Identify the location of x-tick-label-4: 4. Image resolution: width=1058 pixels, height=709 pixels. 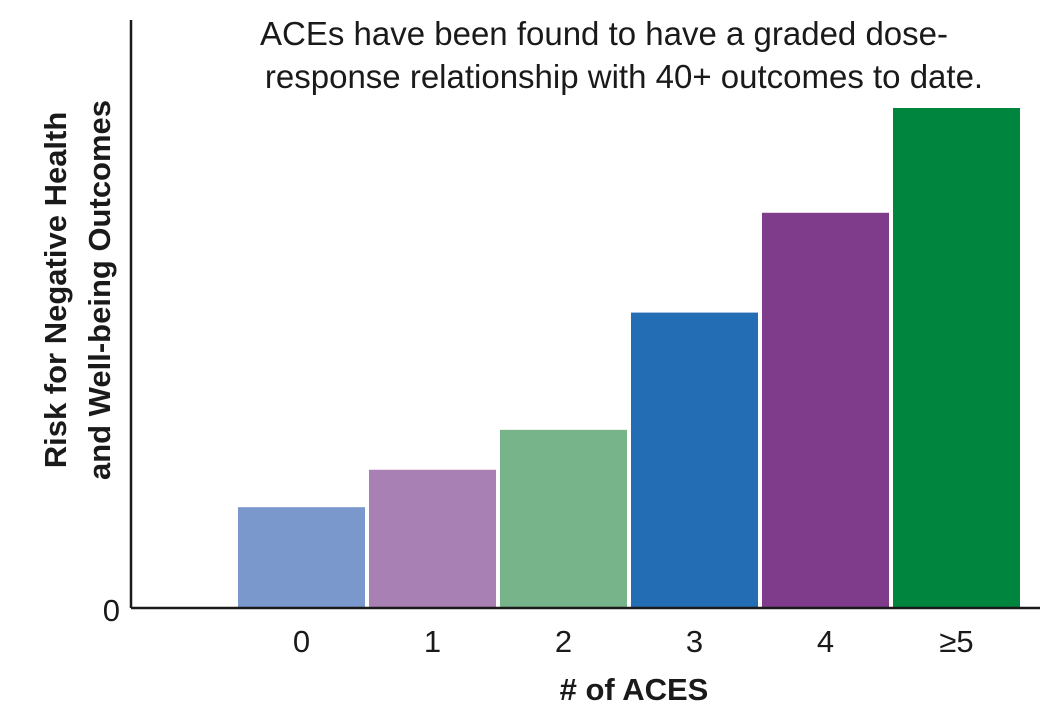
(825, 641).